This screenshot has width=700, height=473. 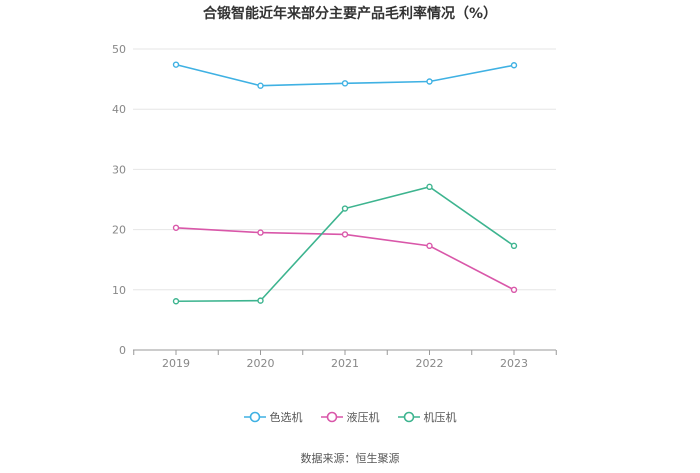 I want to click on x-tick-label: 2022, so click(x=430, y=363).